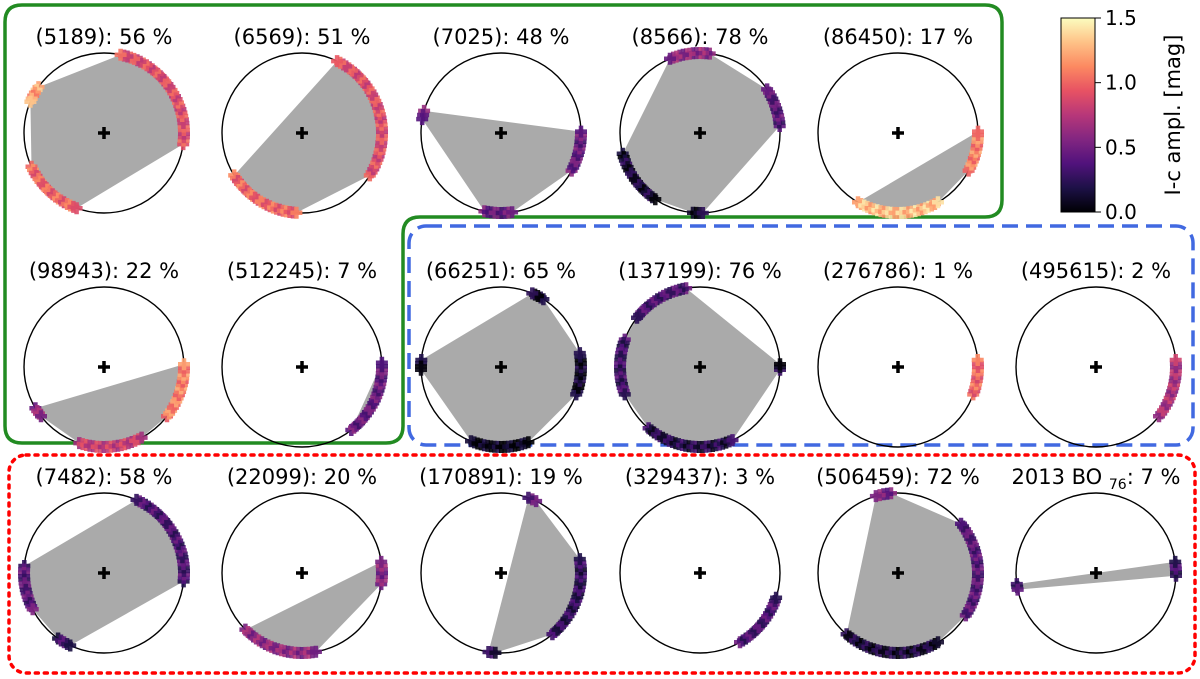 The width and height of the screenshot is (1200, 679). Describe the element at coordinates (700, 477) in the screenshot. I see `panel-title: (329437): 3 %` at that location.